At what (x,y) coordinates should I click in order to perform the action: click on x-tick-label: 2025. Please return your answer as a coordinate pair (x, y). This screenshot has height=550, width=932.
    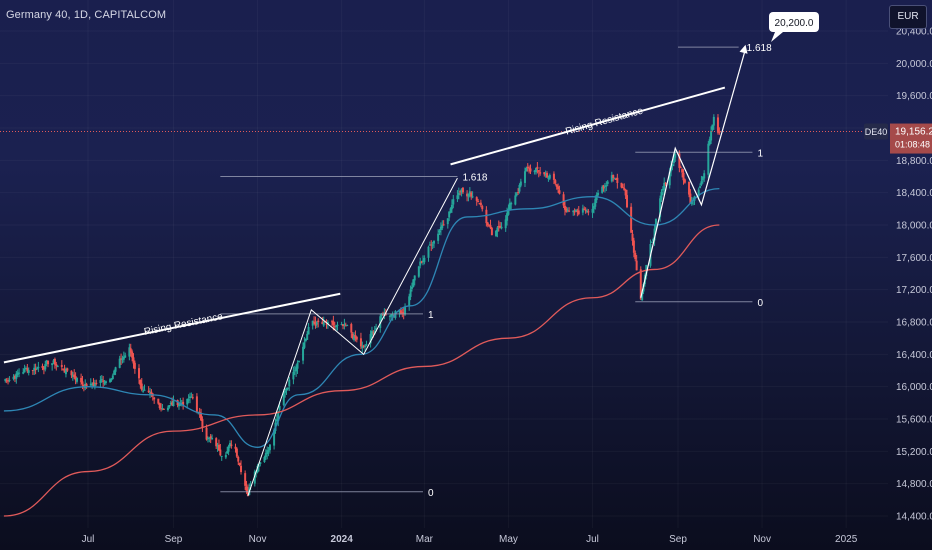
    Looking at the image, I should click on (846, 539).